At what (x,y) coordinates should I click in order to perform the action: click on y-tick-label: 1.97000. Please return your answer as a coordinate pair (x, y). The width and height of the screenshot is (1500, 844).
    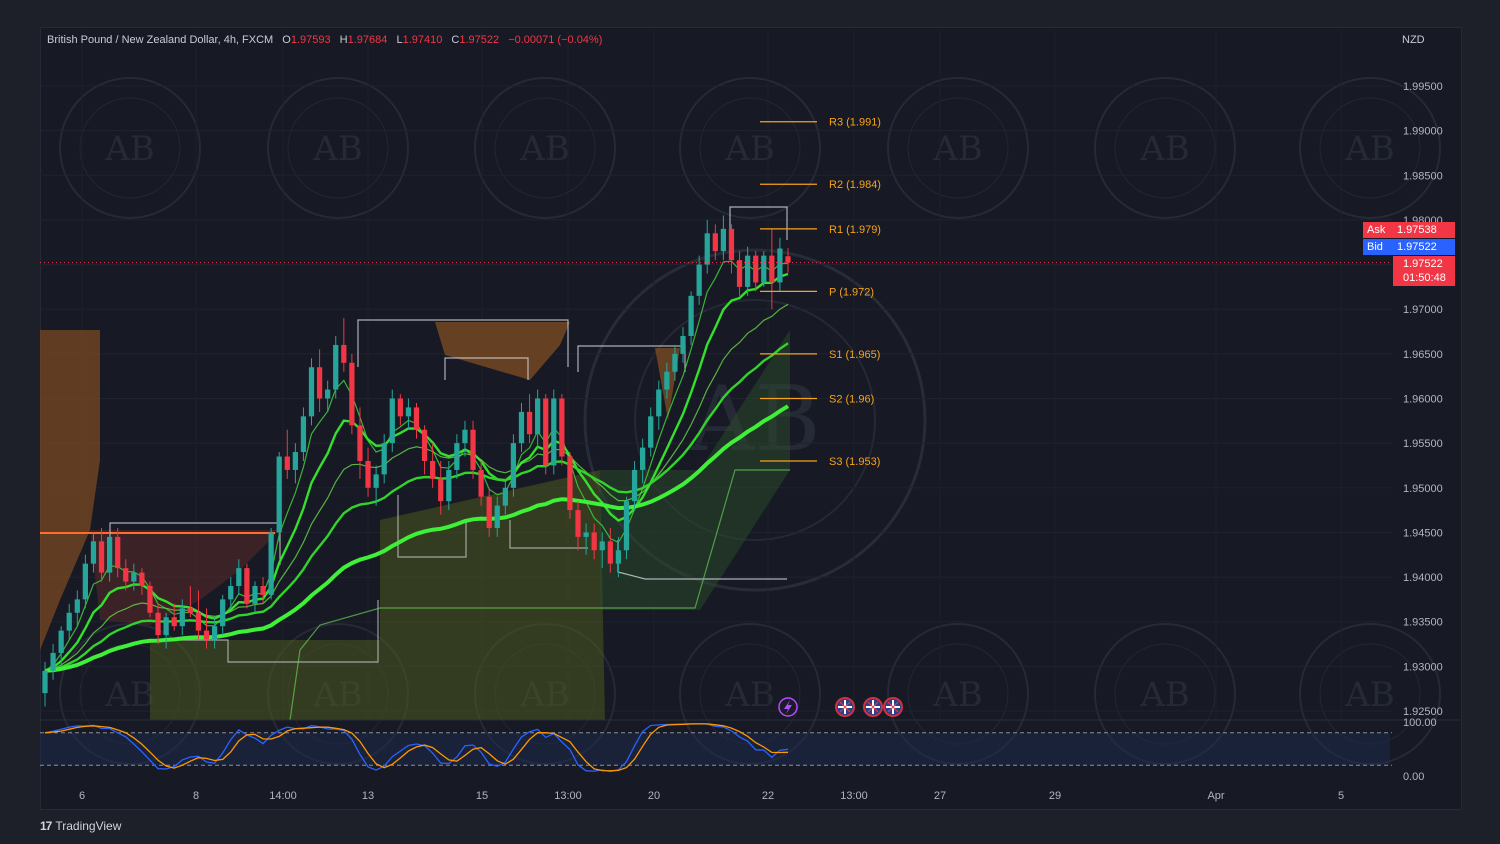
    Looking at the image, I should click on (1423, 310).